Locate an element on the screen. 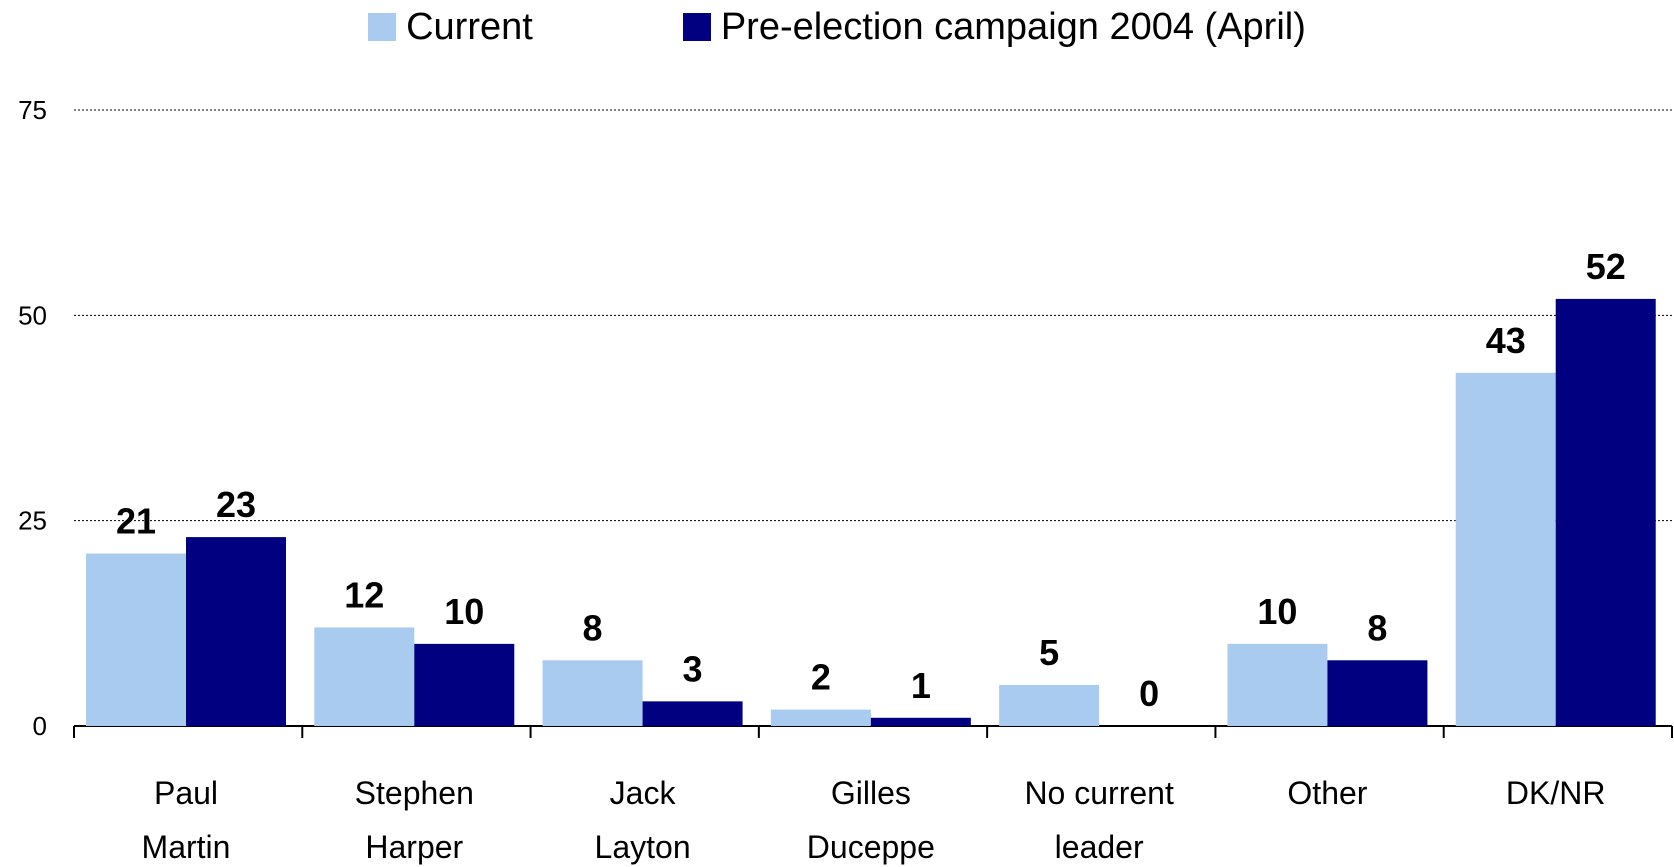 Image resolution: width=1674 pixels, height=867 pixels. category-label-4-1: leader is located at coordinates (1099, 847).